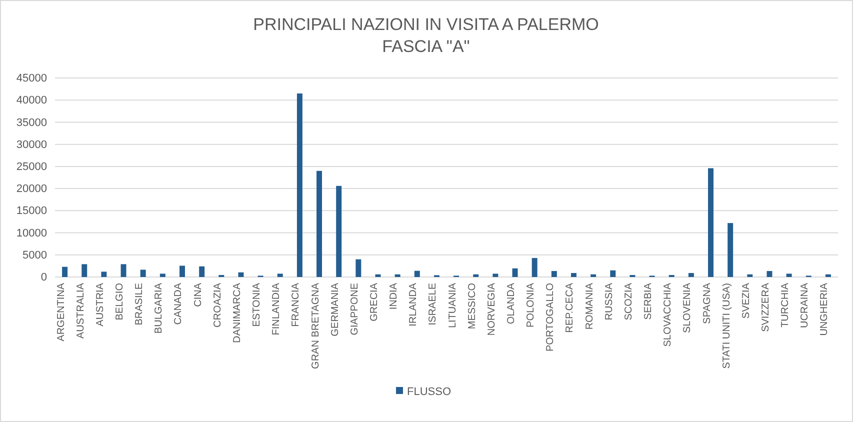 The height and width of the screenshot is (422, 853). What do you see at coordinates (140, 304) in the screenshot?
I see `x-tick-label: BRASILE` at bounding box center [140, 304].